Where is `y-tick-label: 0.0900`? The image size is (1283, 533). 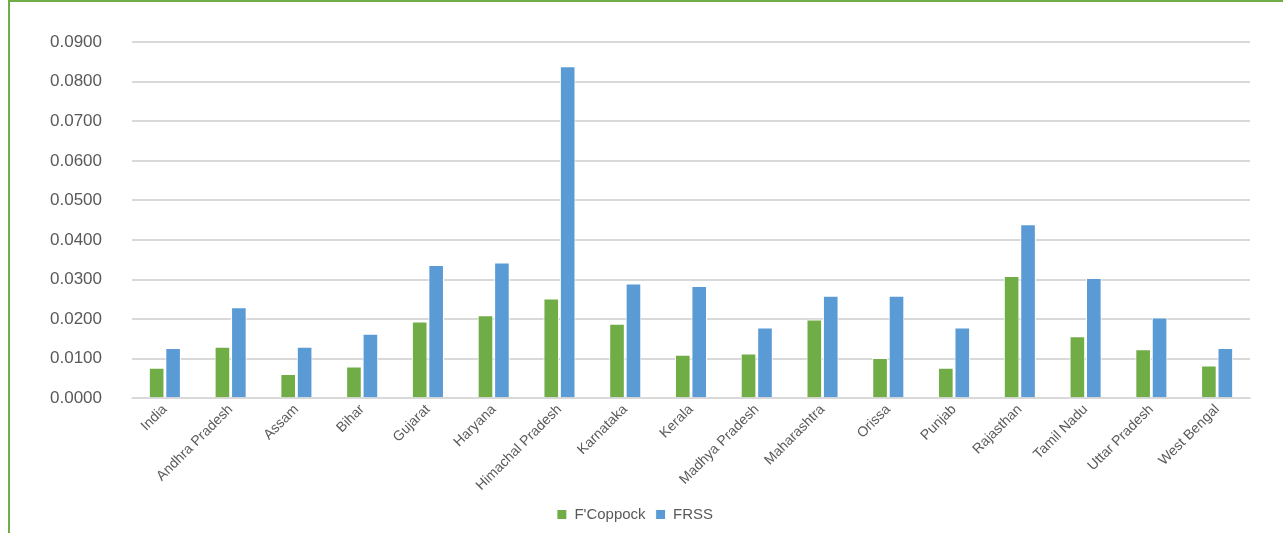 y-tick-label: 0.0900 is located at coordinates (76, 41).